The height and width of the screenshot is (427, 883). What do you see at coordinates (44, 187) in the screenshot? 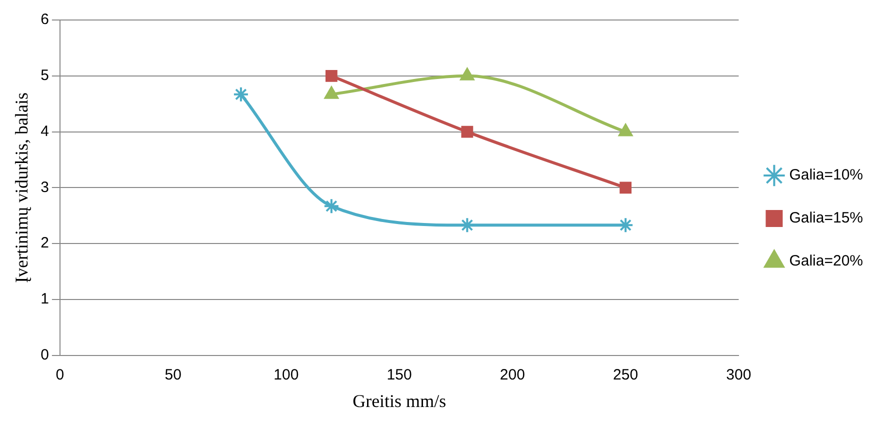
I see `y-tick-label: 3` at bounding box center [44, 187].